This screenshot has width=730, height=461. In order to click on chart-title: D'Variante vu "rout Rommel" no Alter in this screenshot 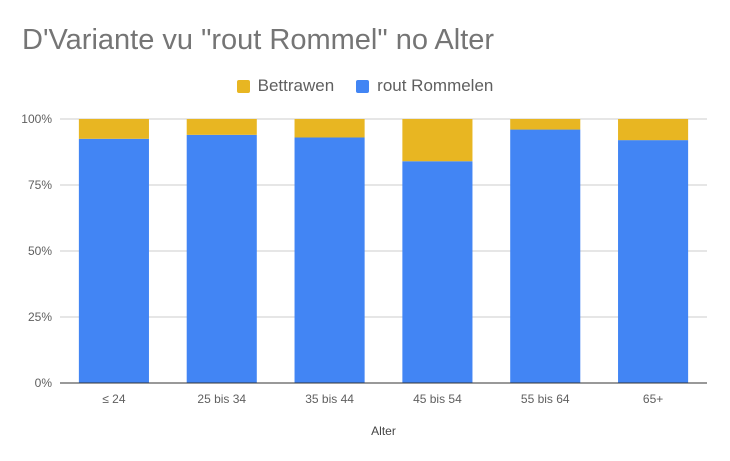, I will do `click(258, 40)`.